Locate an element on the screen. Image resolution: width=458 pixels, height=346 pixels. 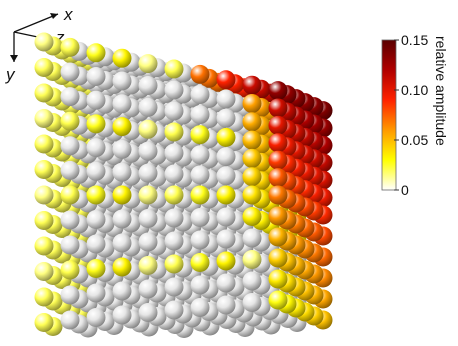
colorbar-gradient is located at coordinates (389, 115).